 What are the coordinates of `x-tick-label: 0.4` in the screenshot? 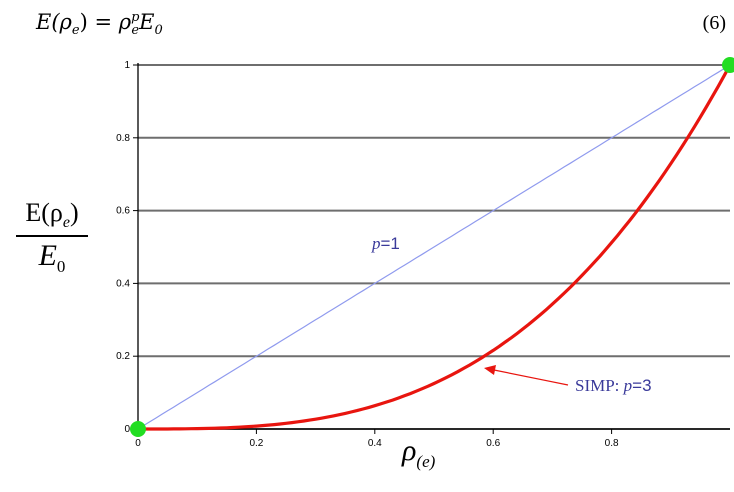 It's located at (375, 443).